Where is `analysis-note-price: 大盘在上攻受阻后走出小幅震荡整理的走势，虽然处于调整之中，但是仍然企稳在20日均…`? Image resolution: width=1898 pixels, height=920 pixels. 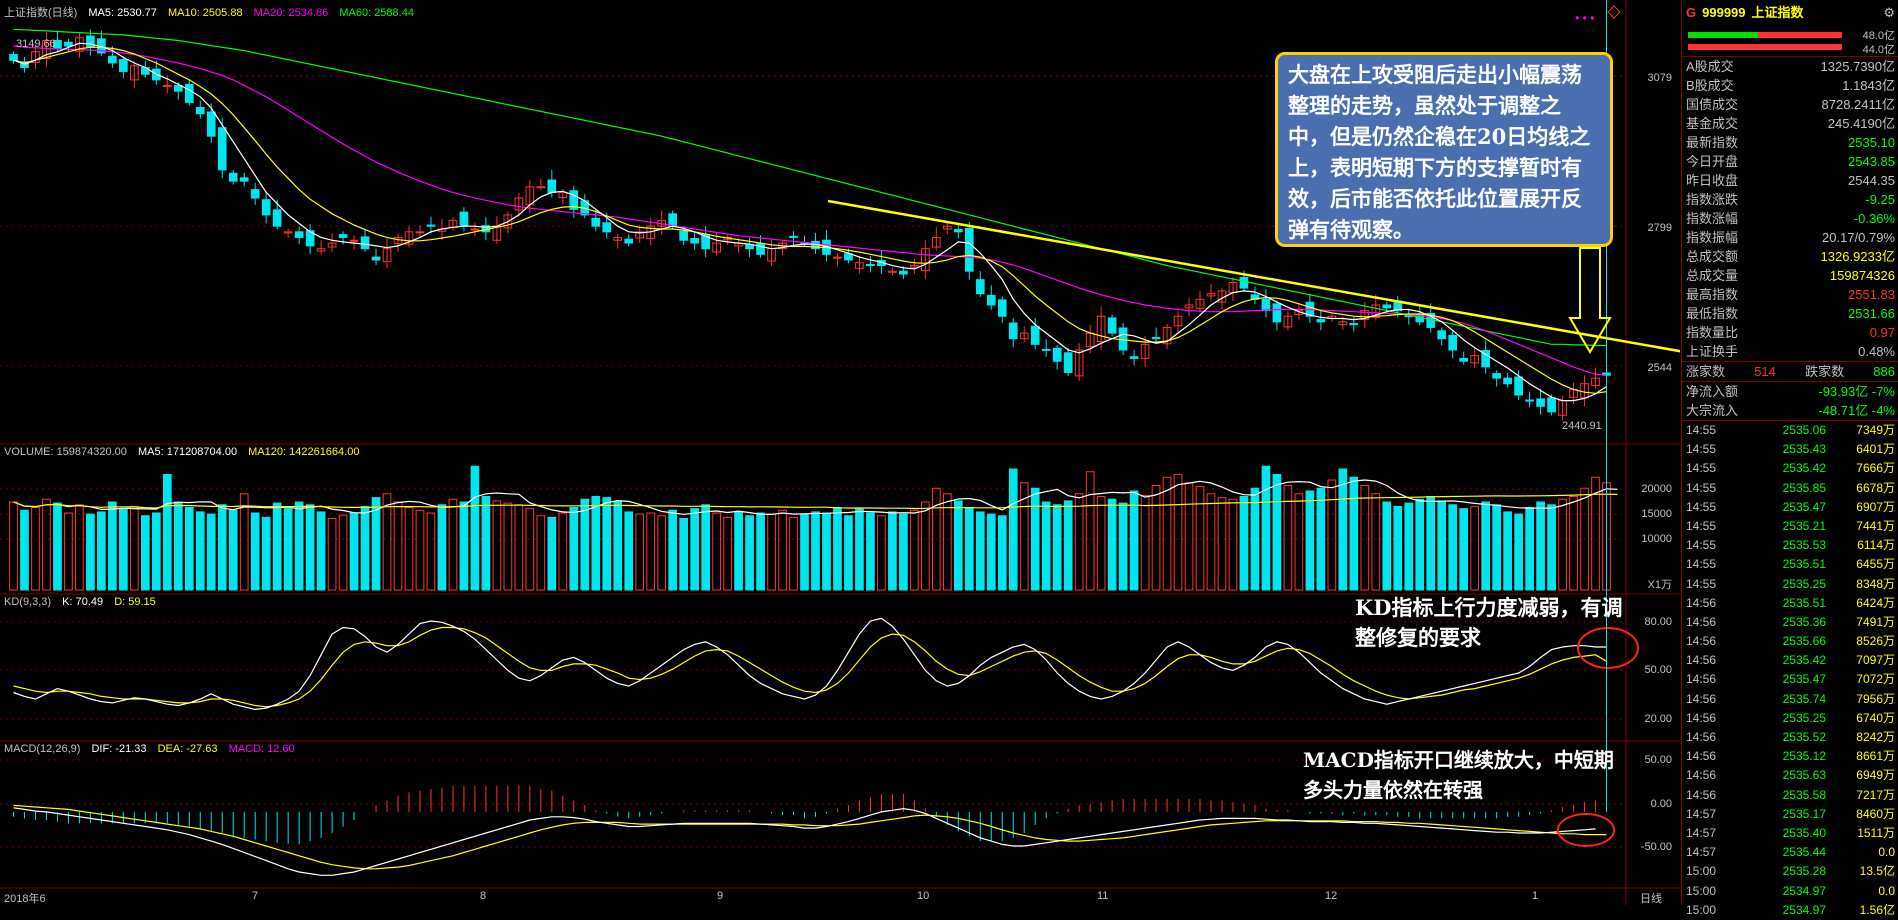
analysis-note-price: 大盘在上攻受阻后走出小幅震荡整理的走势，虽然处于调整之中，但是仍然企稳在20日均… is located at coordinates (1444, 149).